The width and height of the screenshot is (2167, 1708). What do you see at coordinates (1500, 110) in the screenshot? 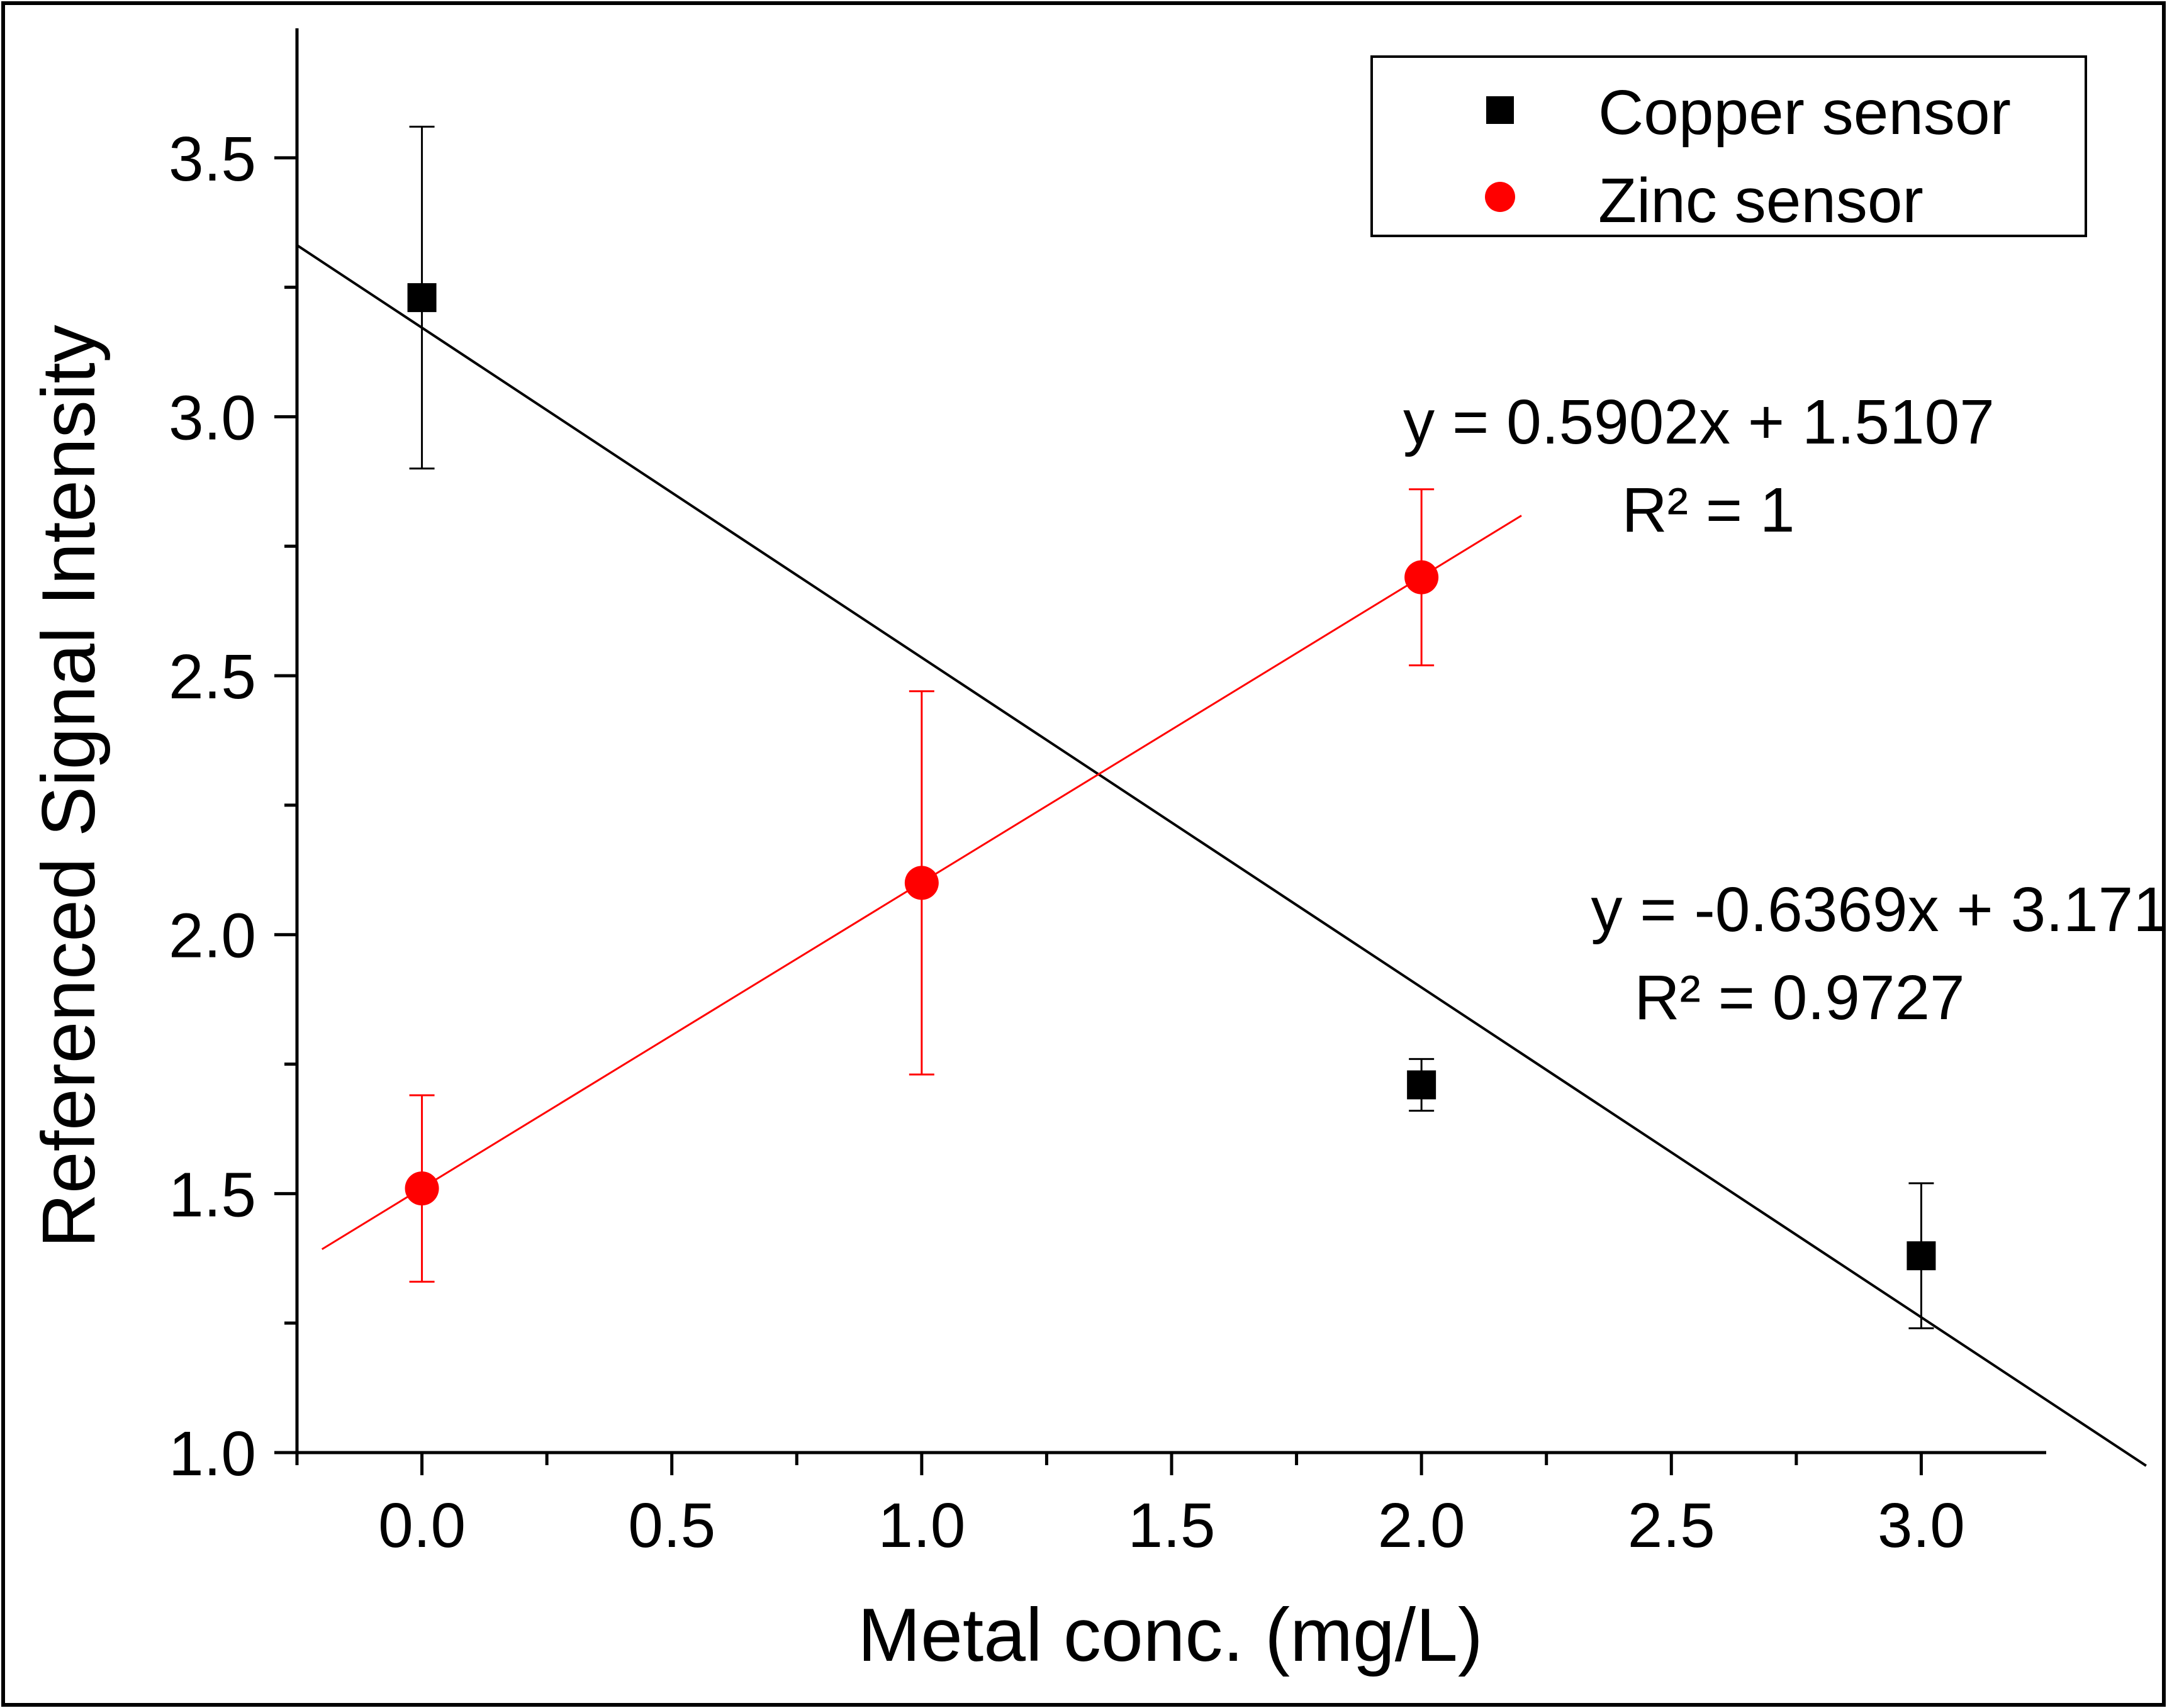
I see `legend-copper-marker` at bounding box center [1500, 110].